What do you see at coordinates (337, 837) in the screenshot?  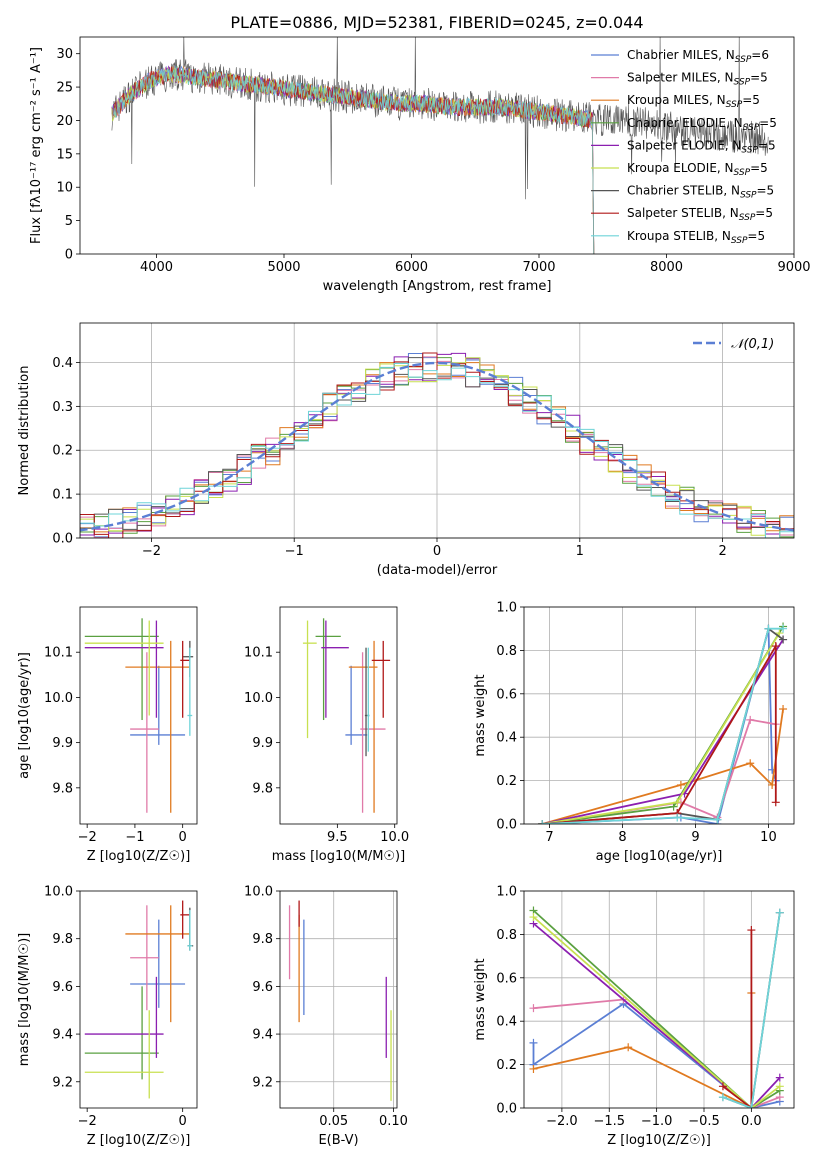 I see `x-tick-label: 9.5` at bounding box center [337, 837].